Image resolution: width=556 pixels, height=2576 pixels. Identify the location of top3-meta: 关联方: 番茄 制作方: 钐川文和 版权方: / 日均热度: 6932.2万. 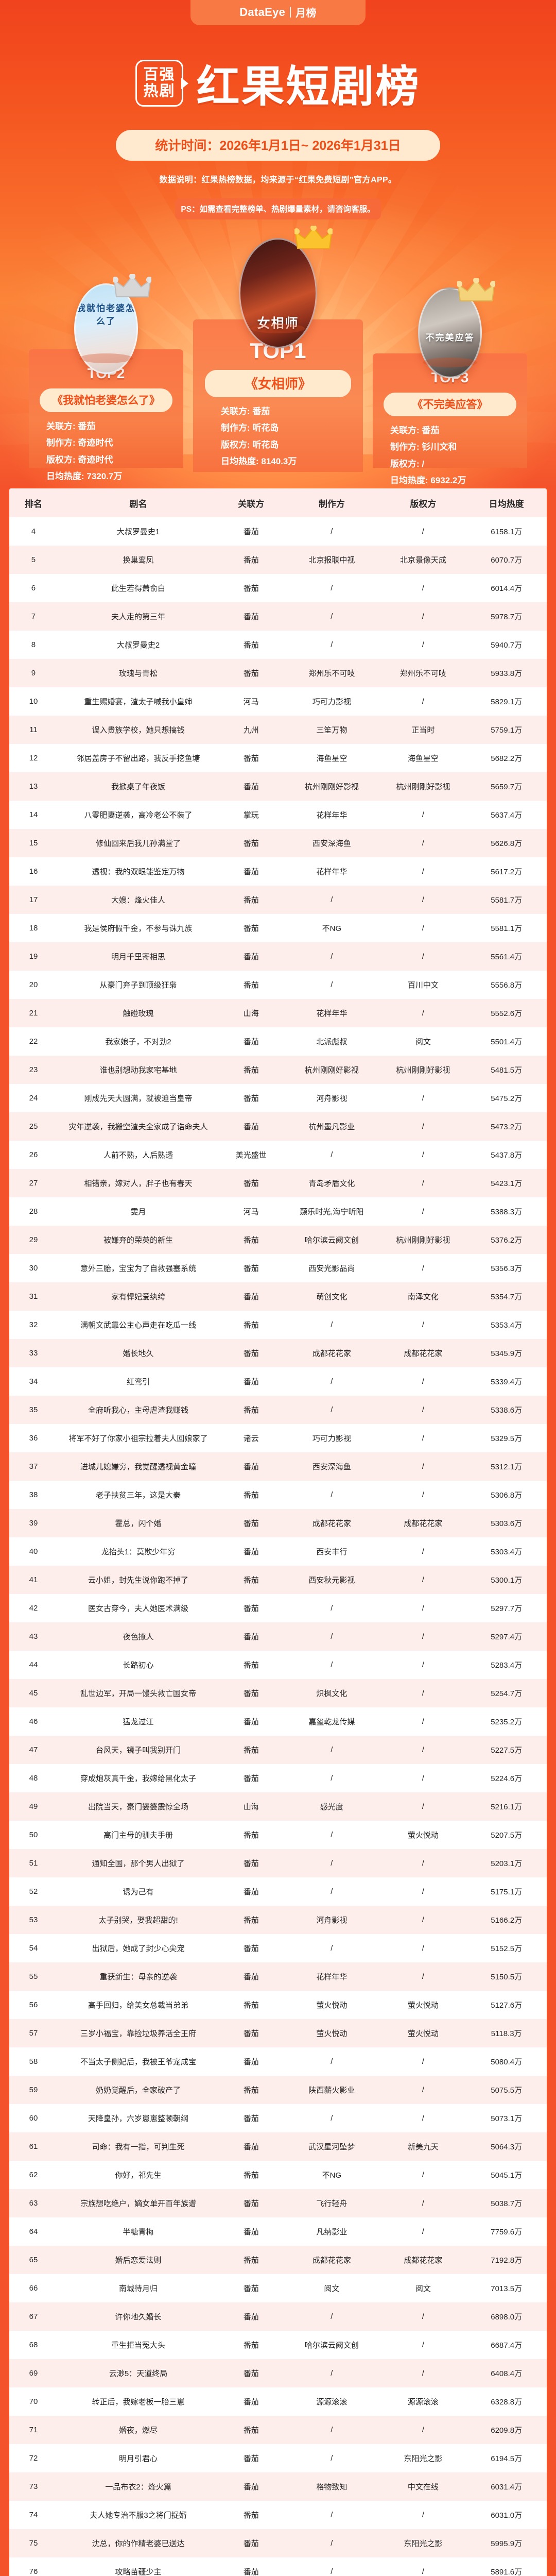
(450, 455).